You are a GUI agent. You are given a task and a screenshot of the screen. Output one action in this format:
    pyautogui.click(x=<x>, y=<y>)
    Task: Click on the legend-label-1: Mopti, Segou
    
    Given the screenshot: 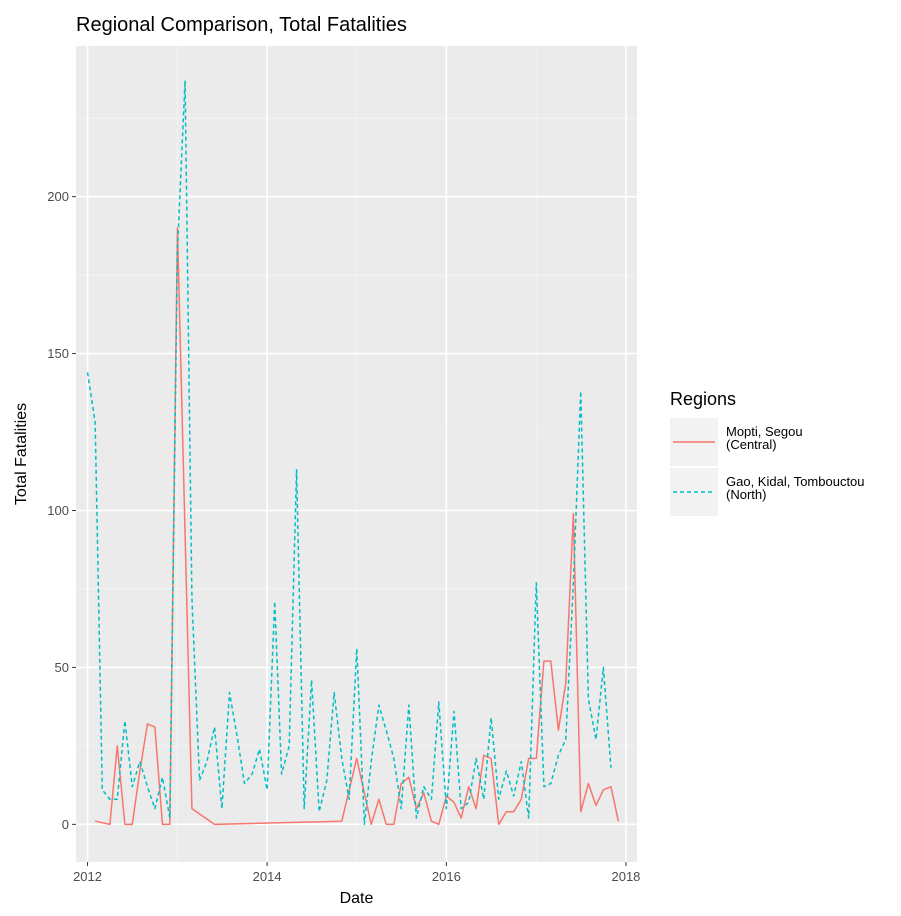 What is the action you would take?
    pyautogui.click(x=764, y=431)
    